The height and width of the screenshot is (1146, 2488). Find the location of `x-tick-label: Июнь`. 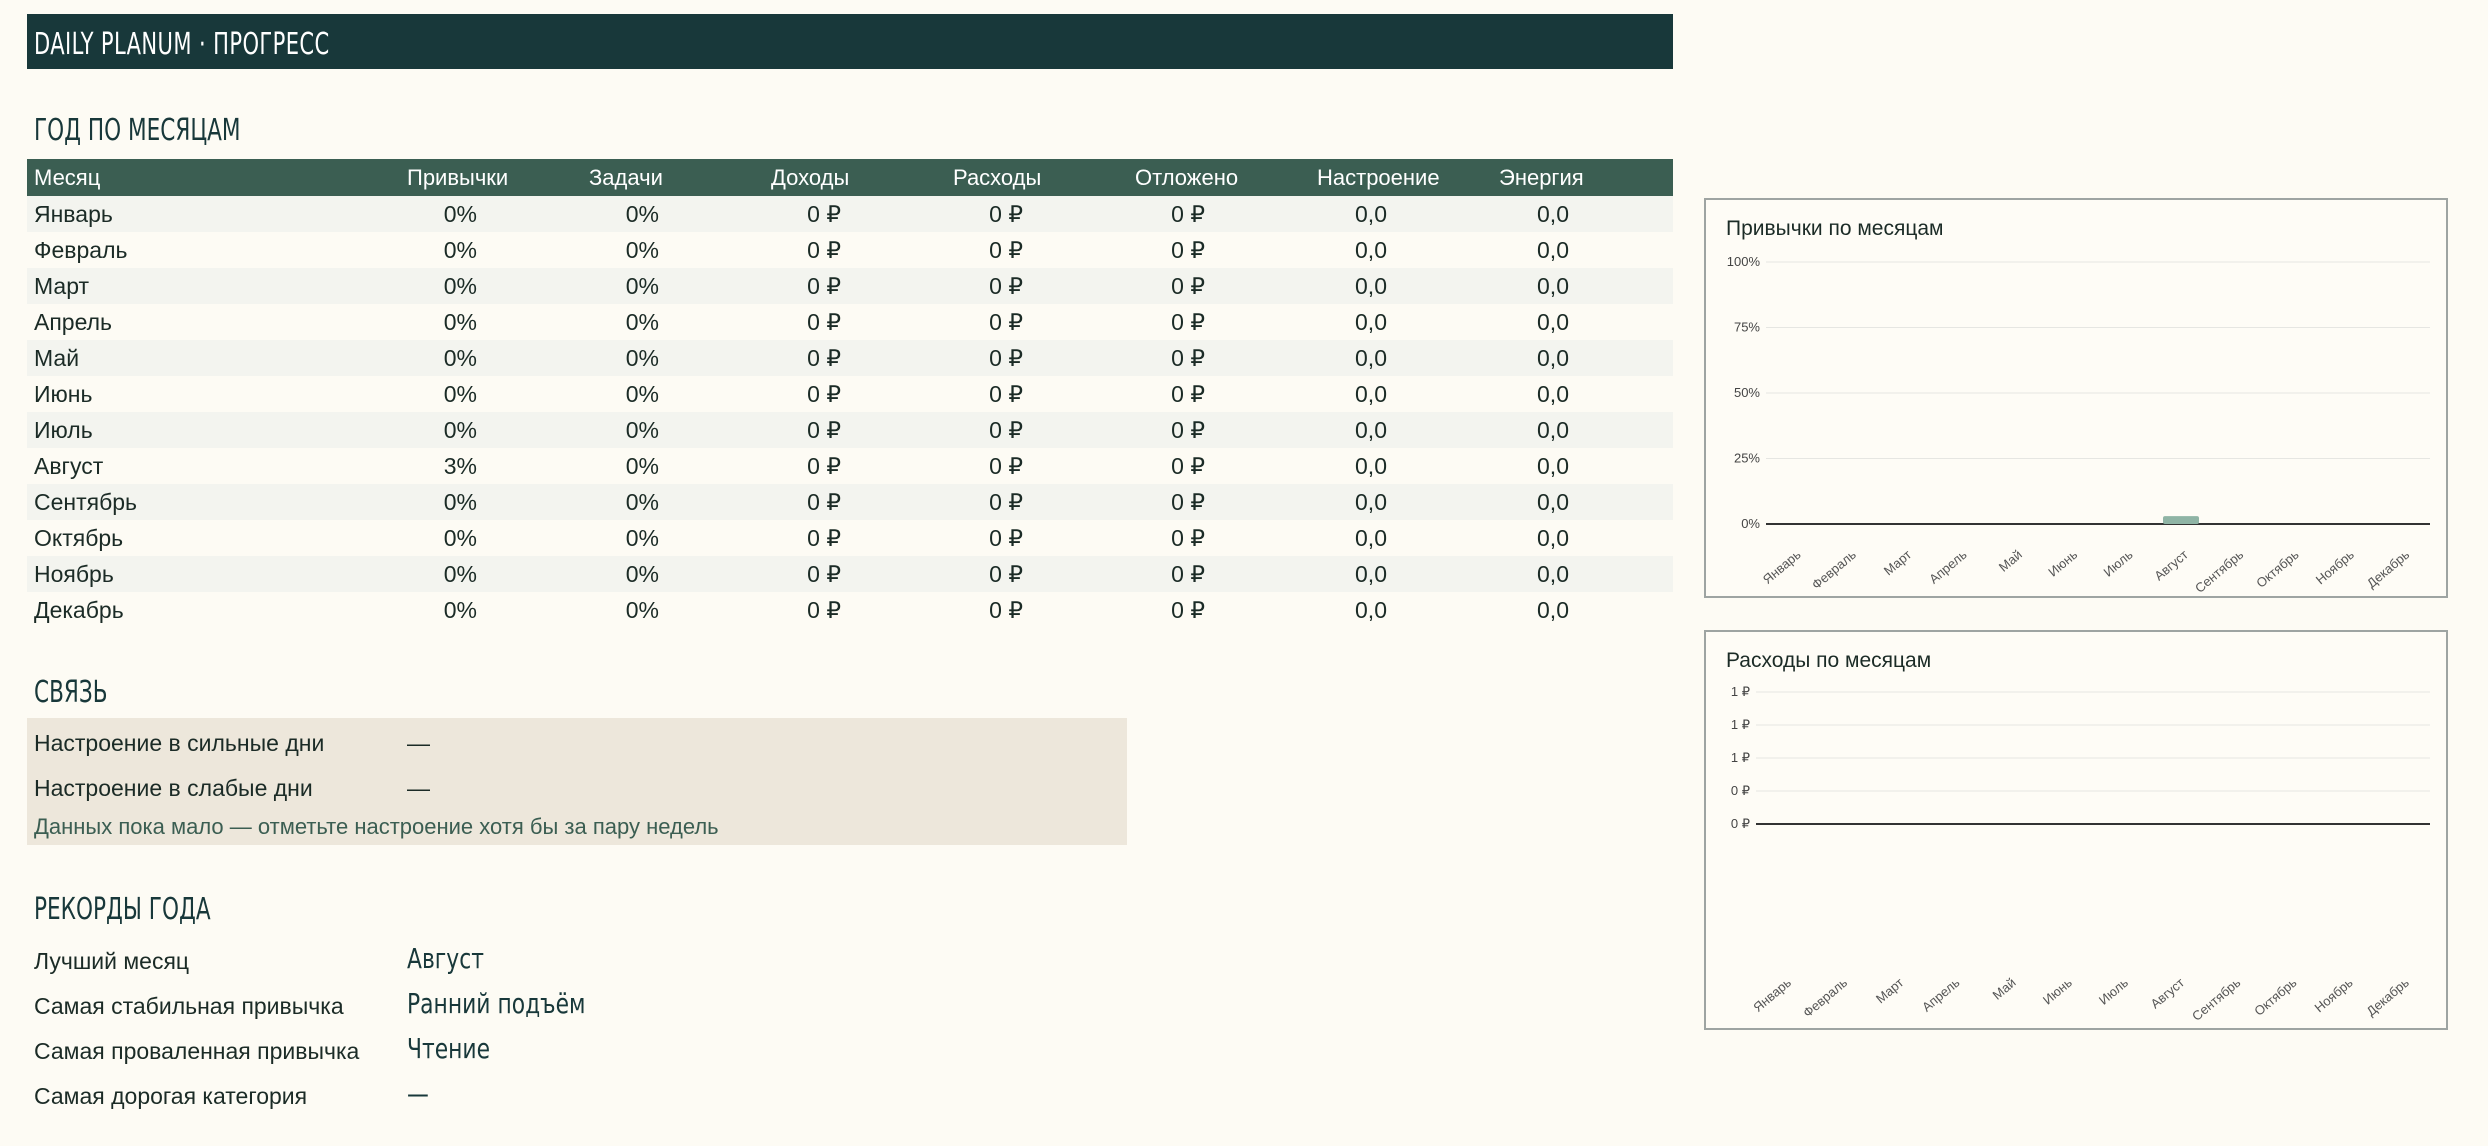

x-tick-label: Июнь is located at coordinates (2057, 991).